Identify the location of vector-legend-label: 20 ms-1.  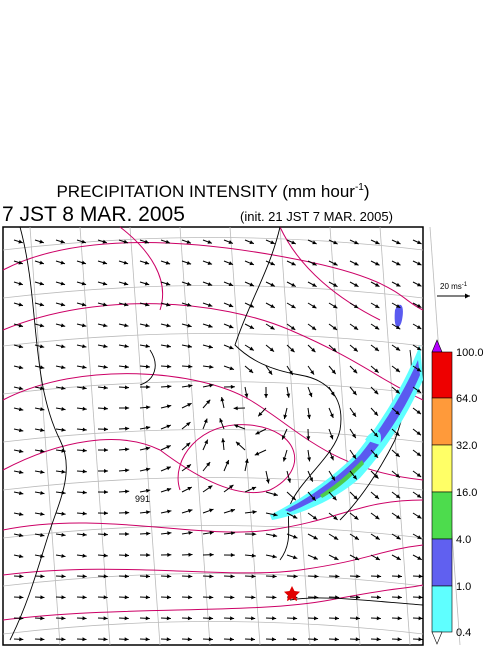
(454, 286).